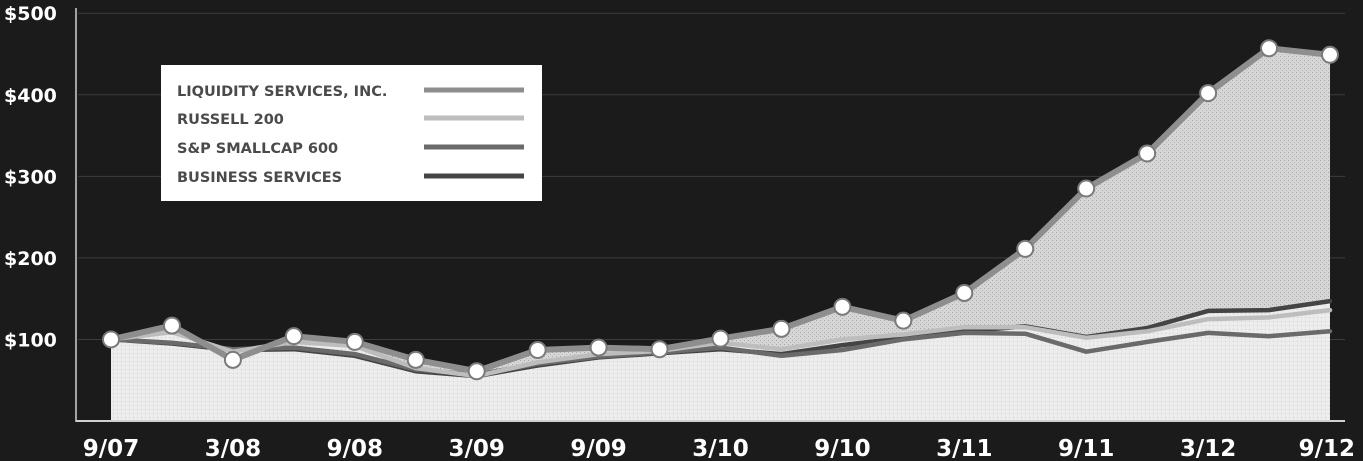 Image resolution: width=1363 pixels, height=461 pixels. What do you see at coordinates (30, 340) in the screenshot?
I see `y-tick-label: $100` at bounding box center [30, 340].